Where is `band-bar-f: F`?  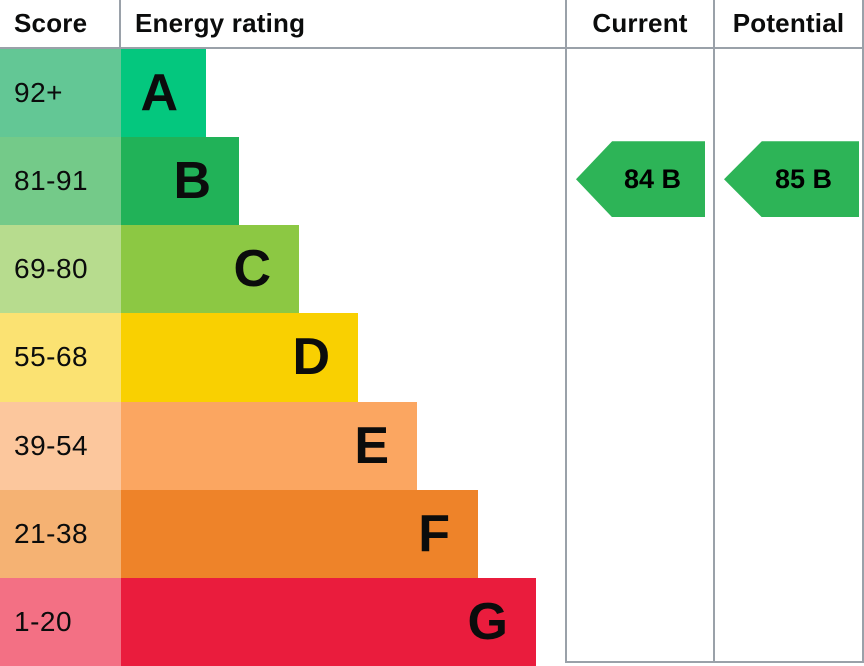
band-bar-f: F is located at coordinates (299, 533).